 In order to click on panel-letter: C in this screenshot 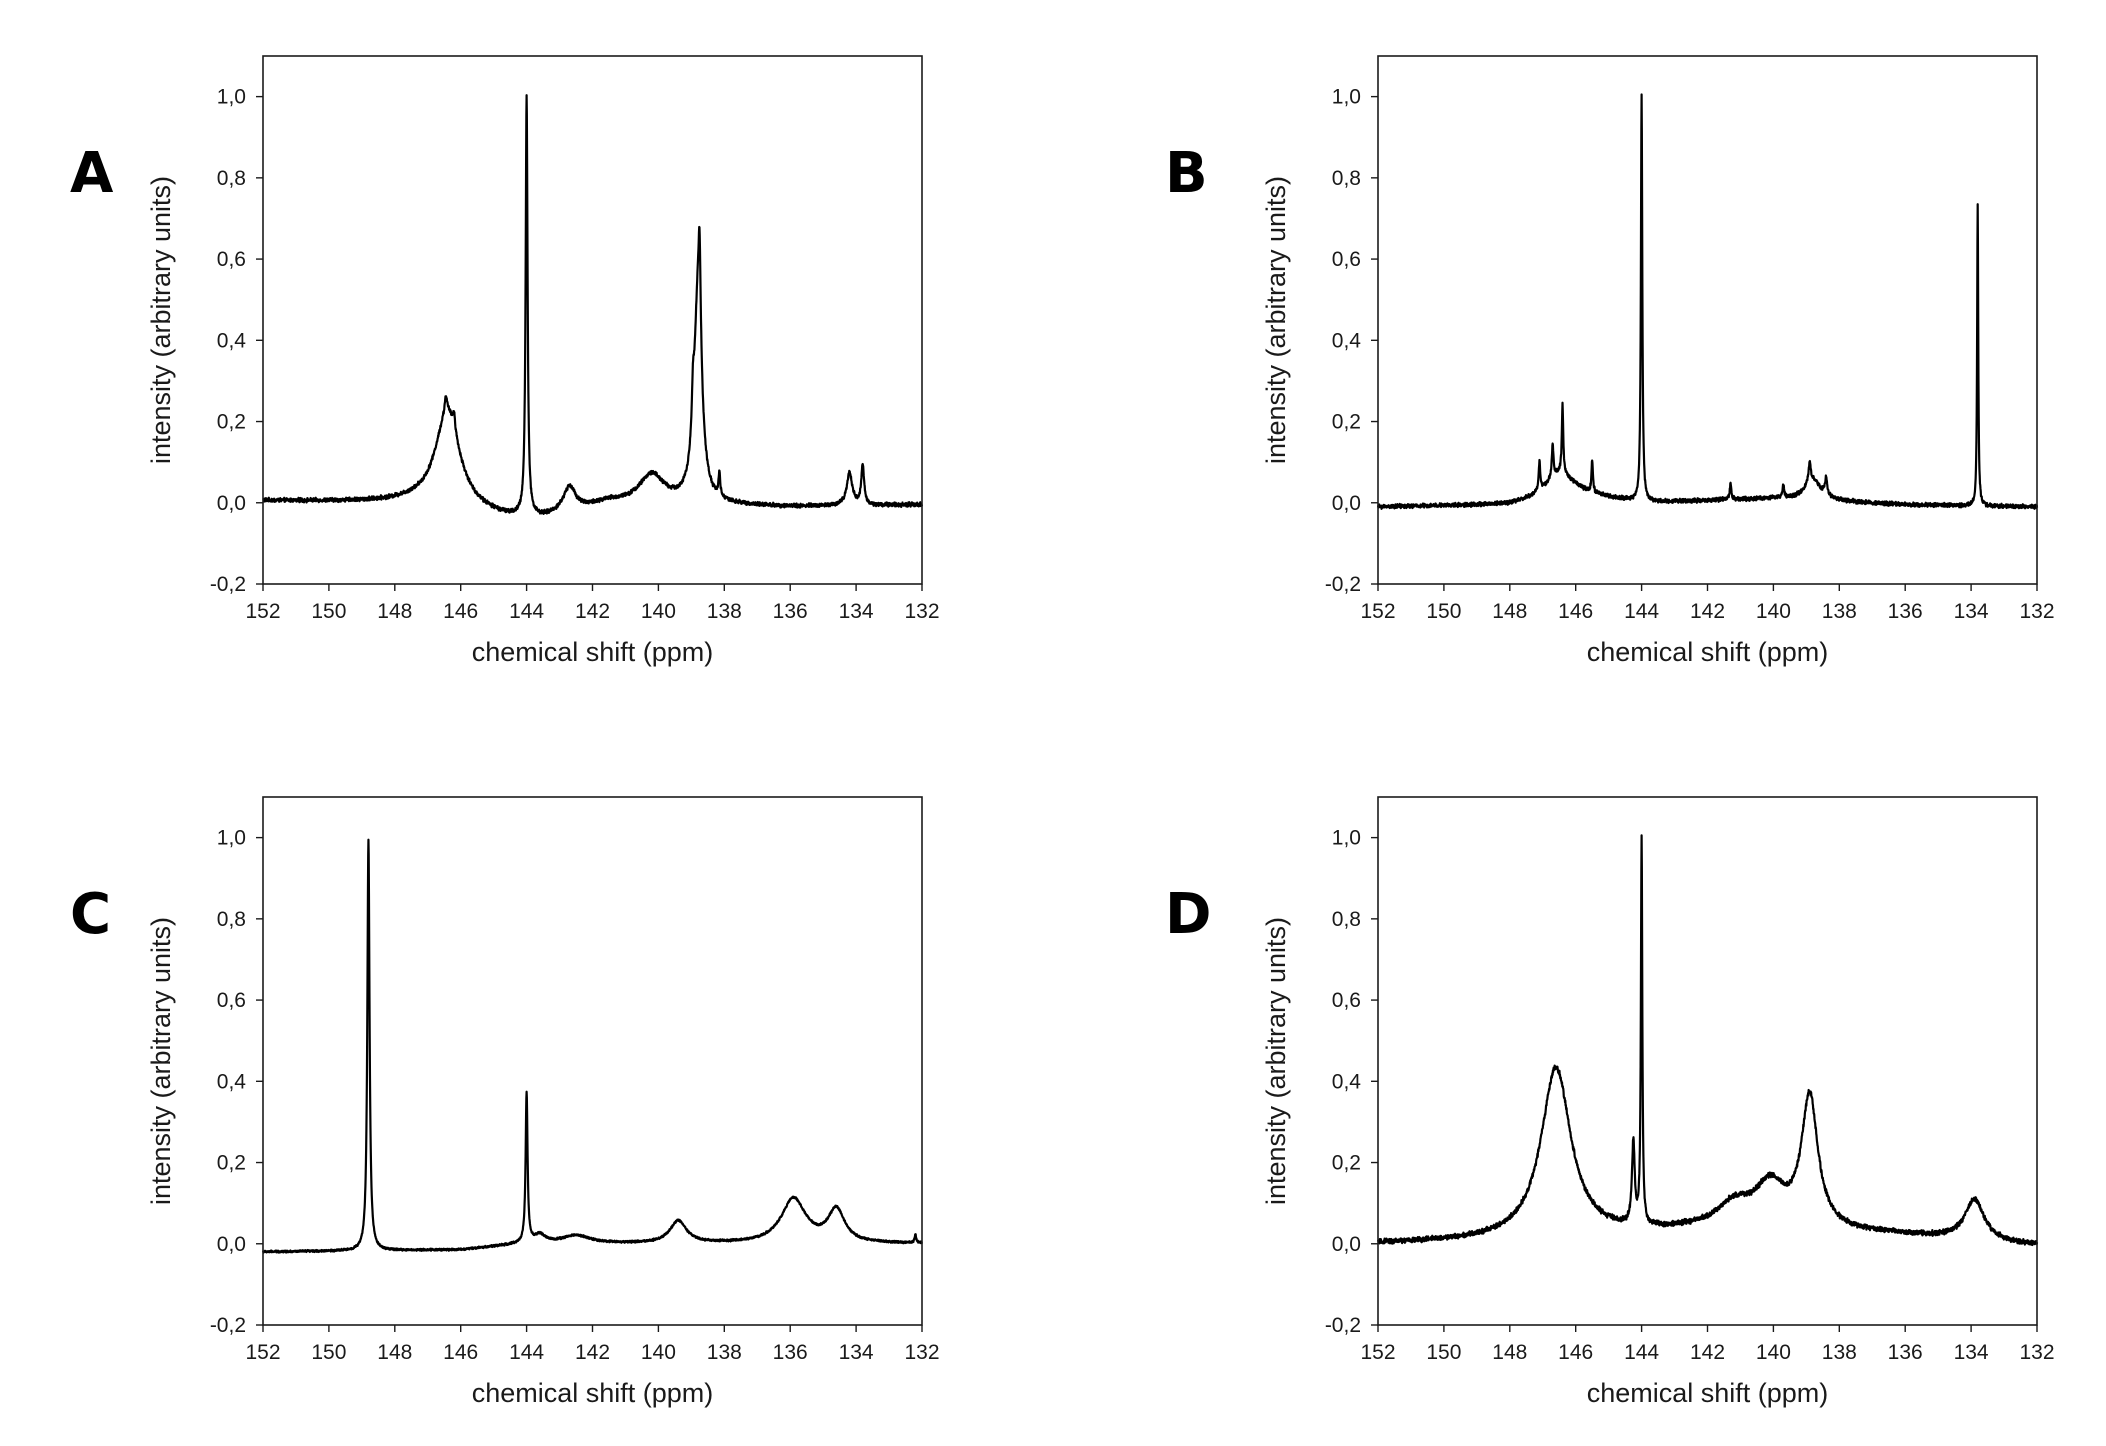, I will do `click(90, 914)`.